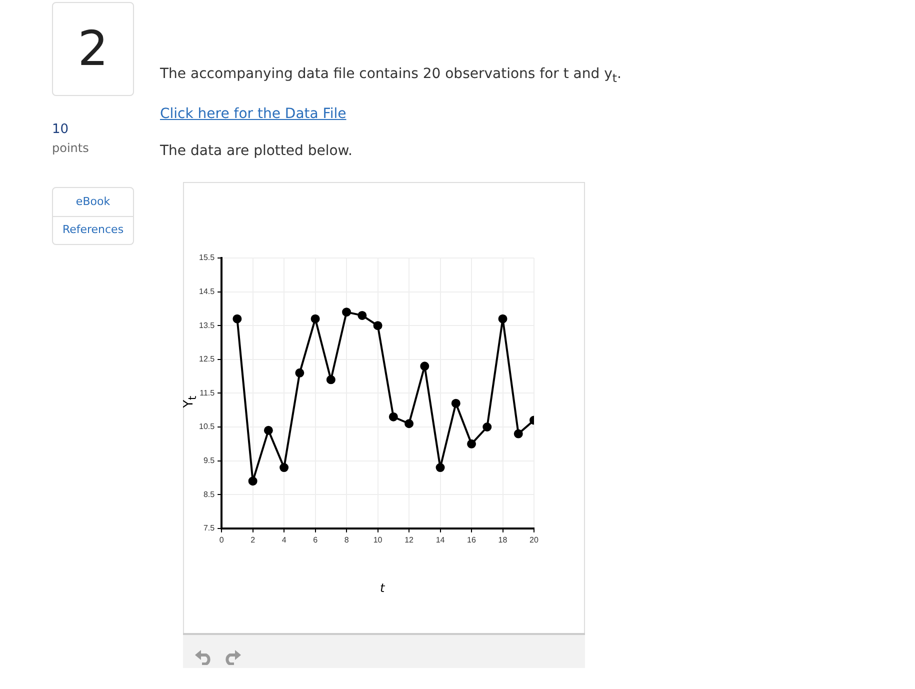  I want to click on text: The data are plotted below., so click(256, 151).